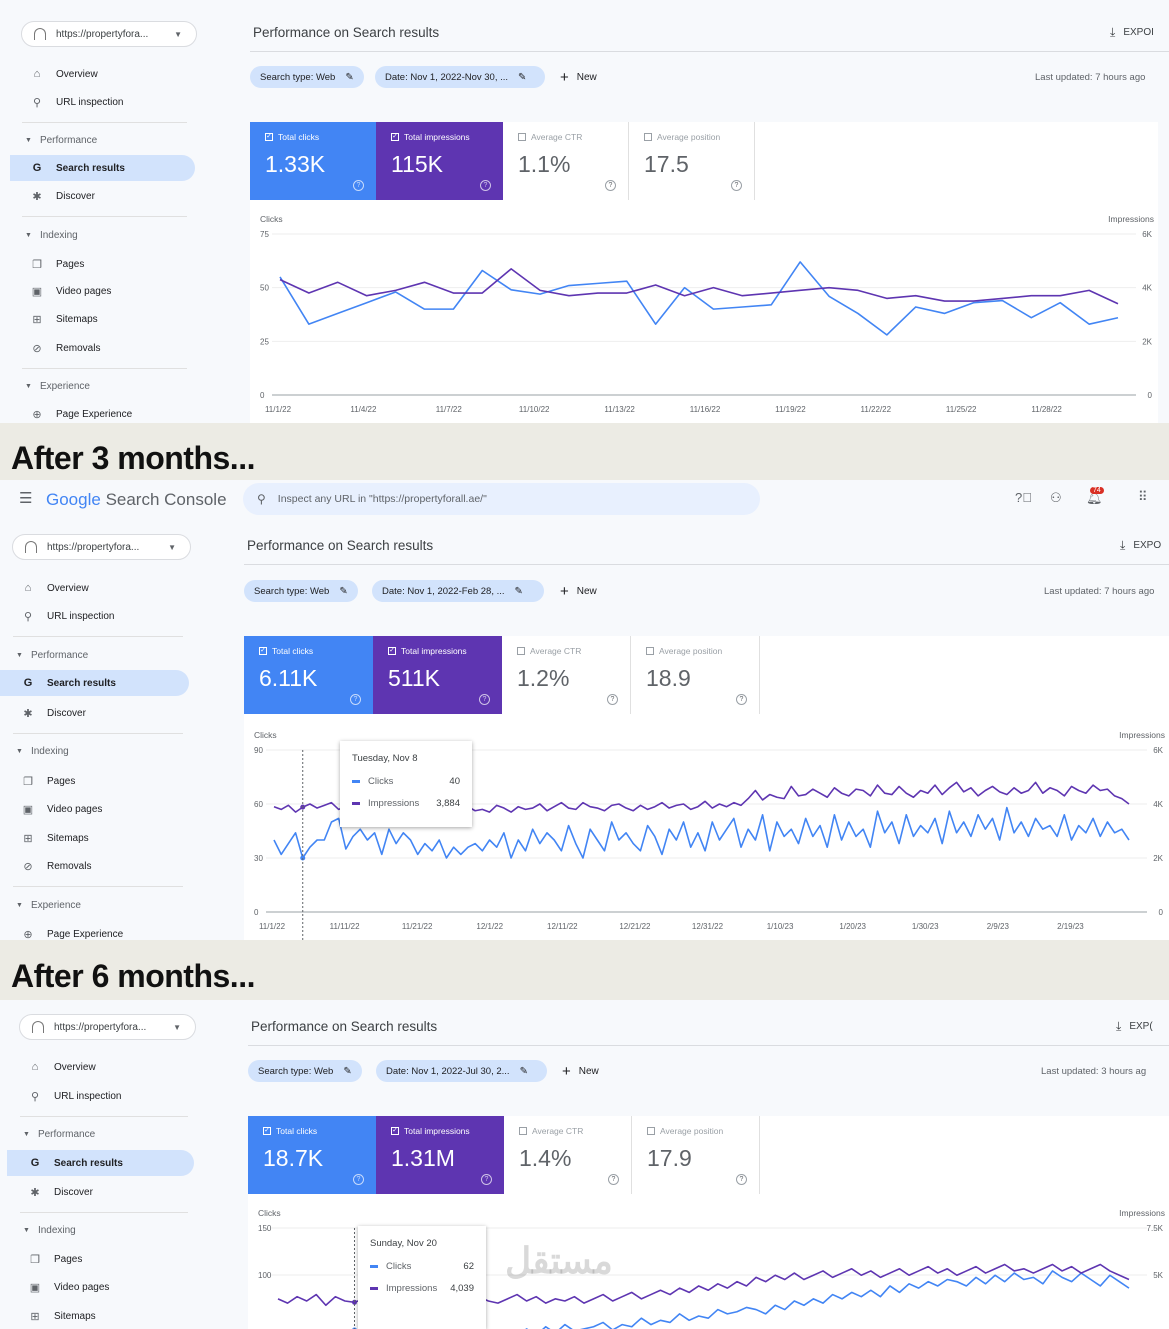  Describe the element at coordinates (26, 1134) in the screenshot. I see `collapse-icon: ▼` at that location.